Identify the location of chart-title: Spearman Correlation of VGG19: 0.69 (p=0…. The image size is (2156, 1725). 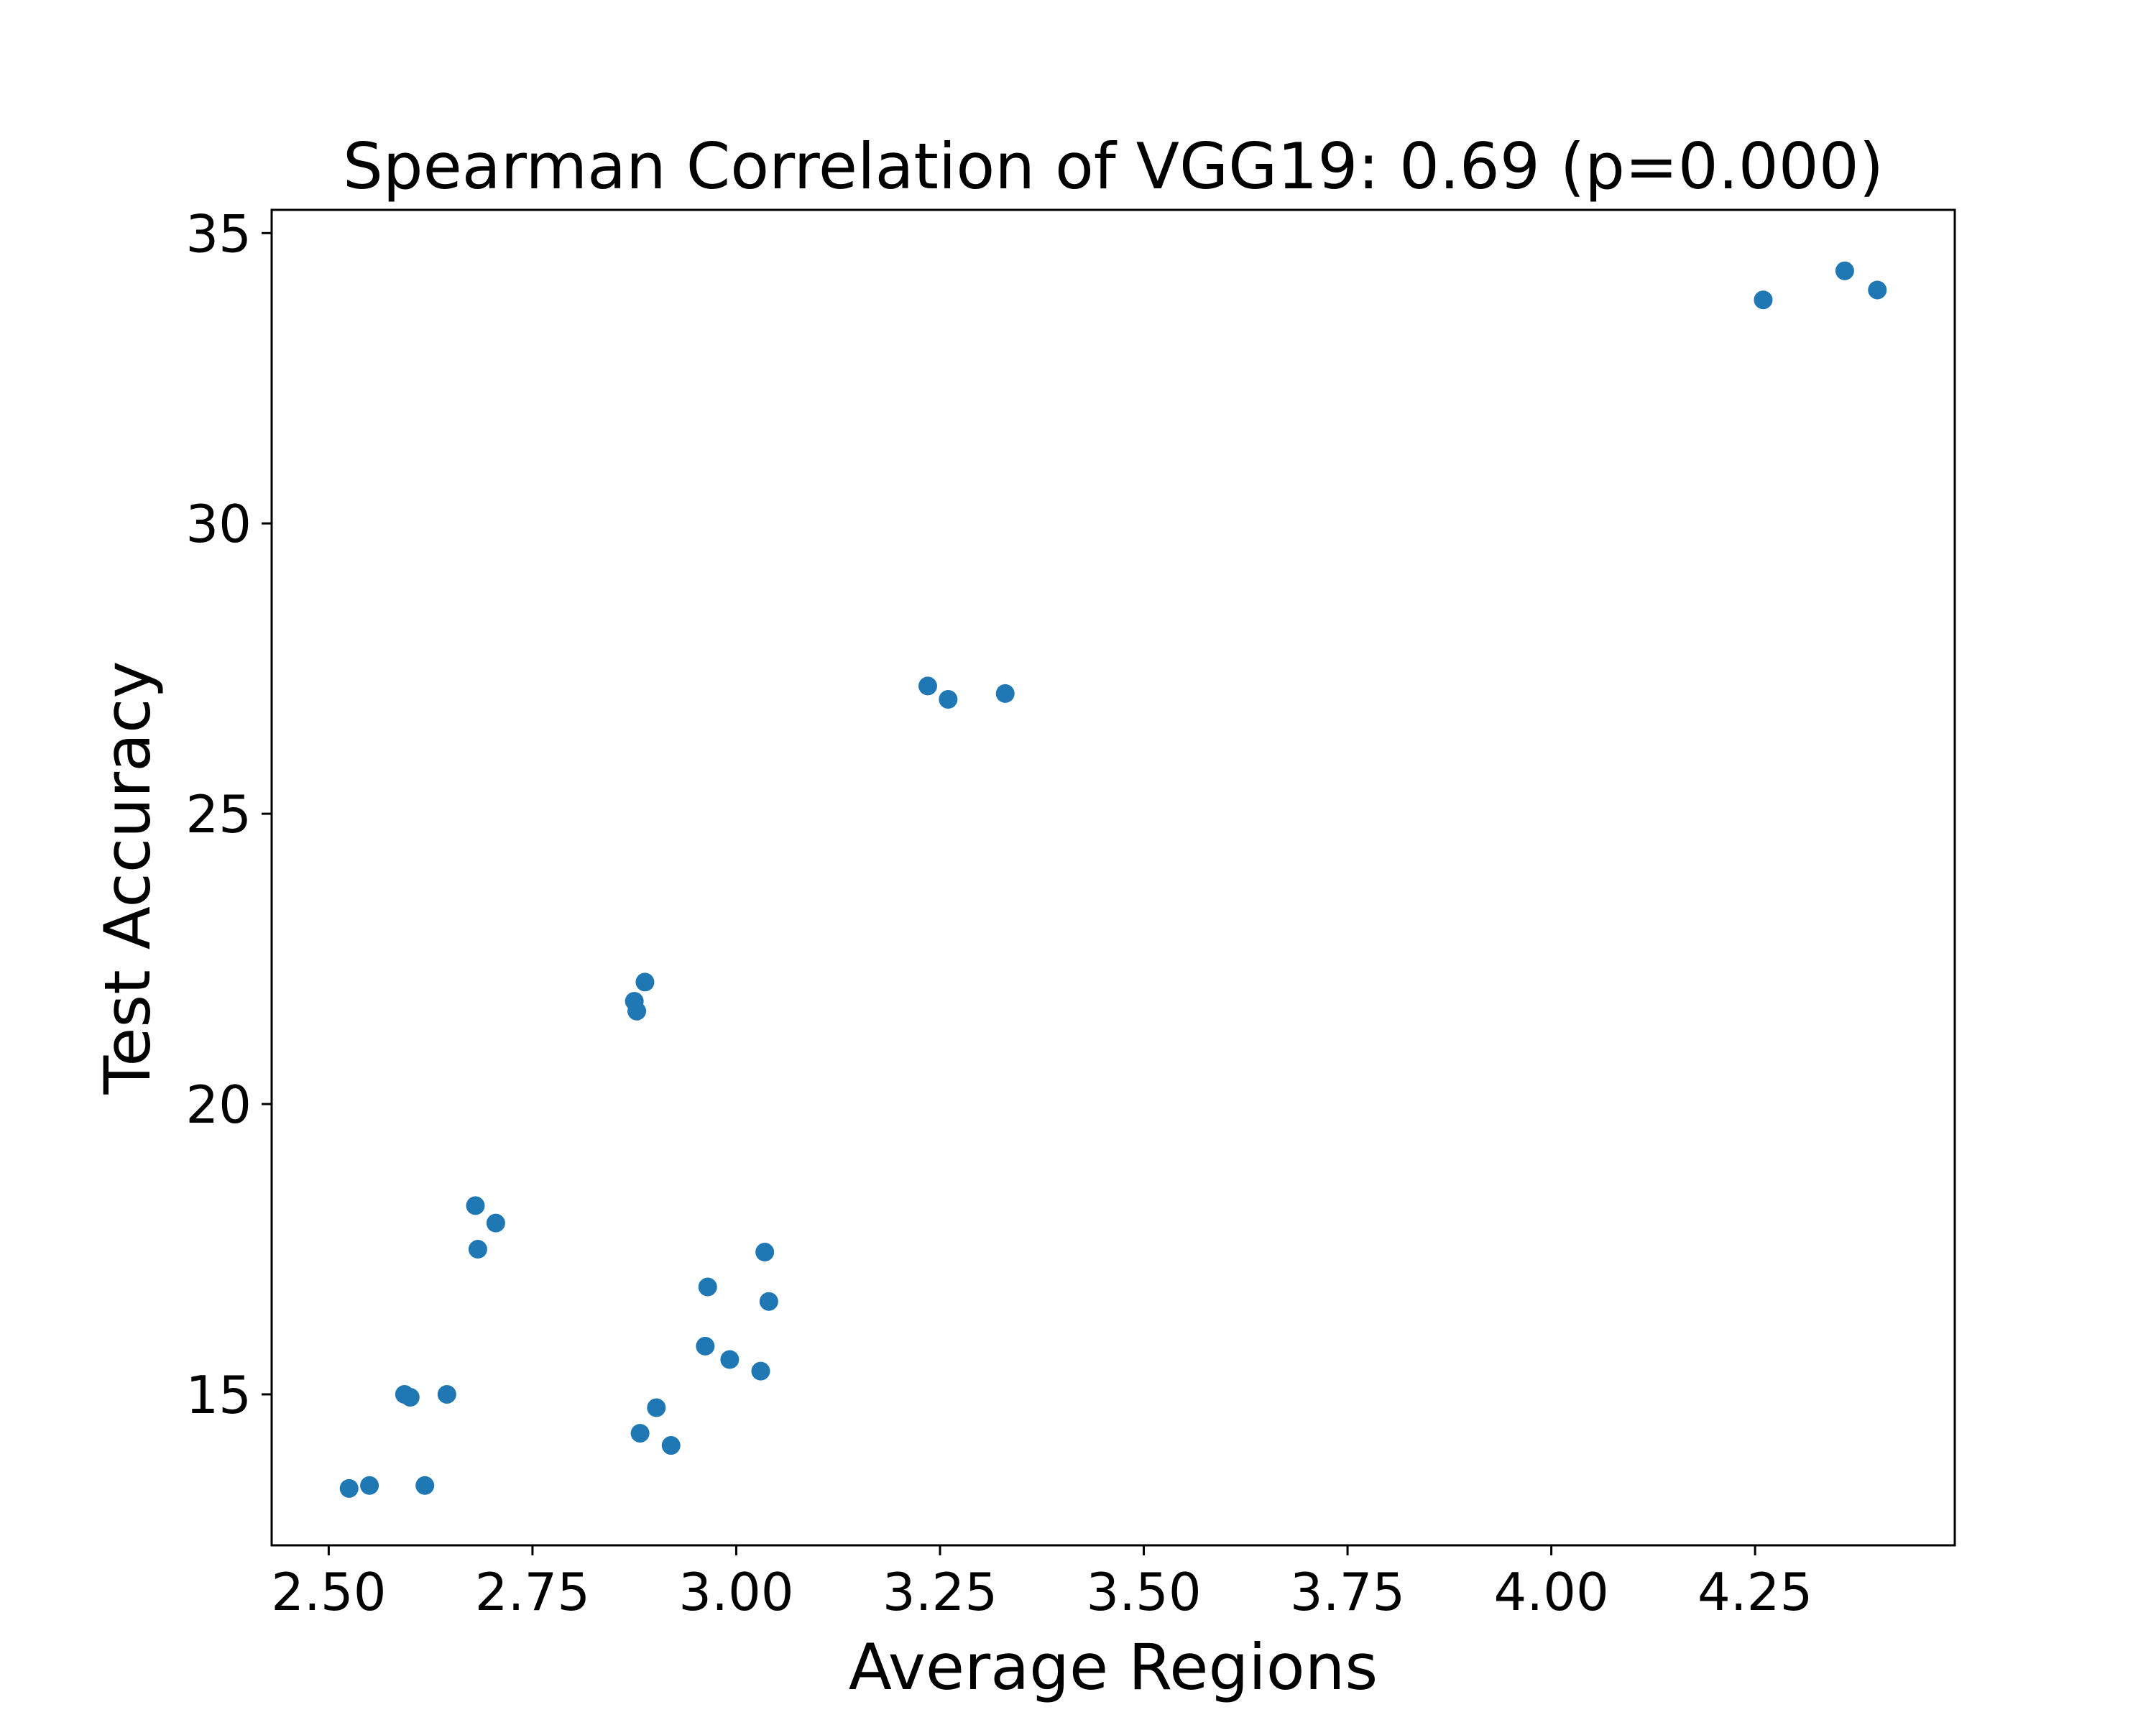
(1113, 166).